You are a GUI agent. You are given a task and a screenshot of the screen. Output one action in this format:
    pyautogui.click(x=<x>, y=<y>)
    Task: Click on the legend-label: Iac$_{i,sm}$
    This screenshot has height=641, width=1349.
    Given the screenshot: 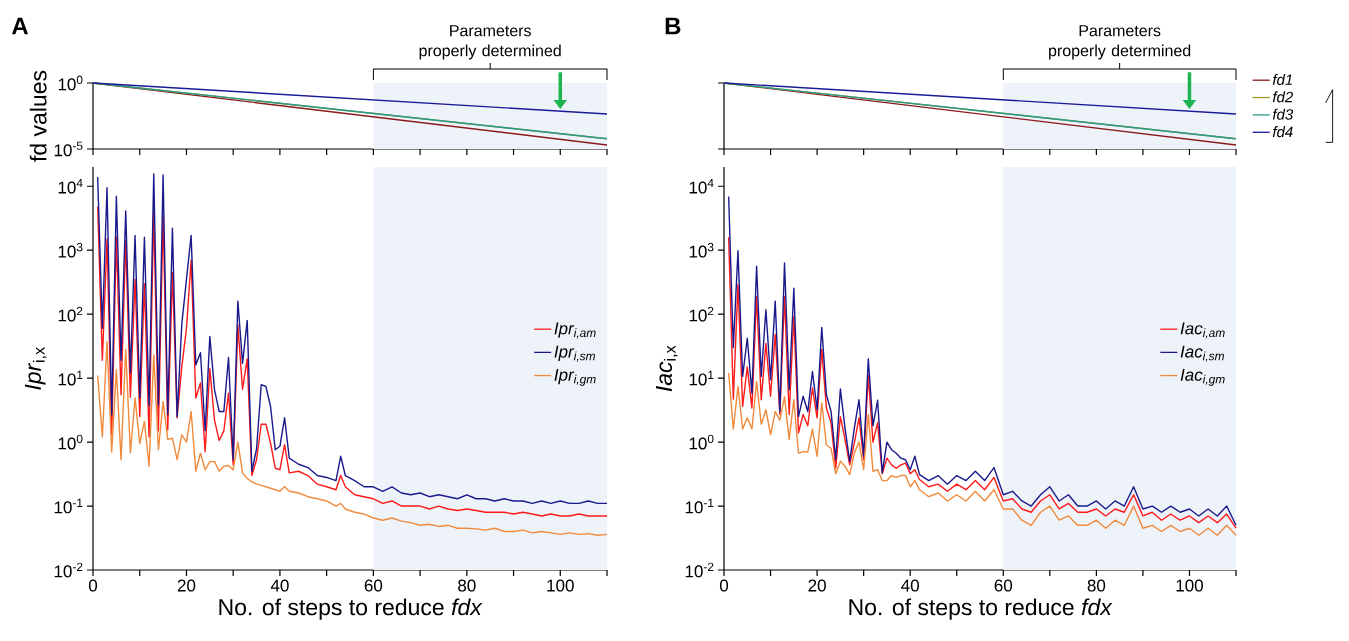 What is the action you would take?
    pyautogui.click(x=1202, y=353)
    